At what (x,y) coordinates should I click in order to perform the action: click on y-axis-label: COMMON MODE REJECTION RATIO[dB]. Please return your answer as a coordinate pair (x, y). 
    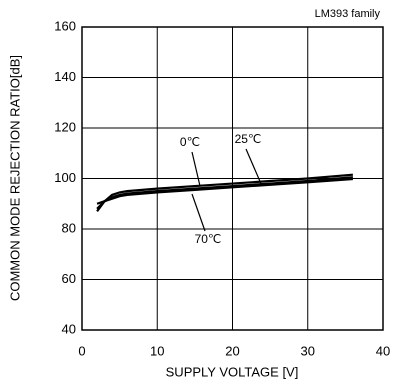
    Looking at the image, I should click on (14, 178).